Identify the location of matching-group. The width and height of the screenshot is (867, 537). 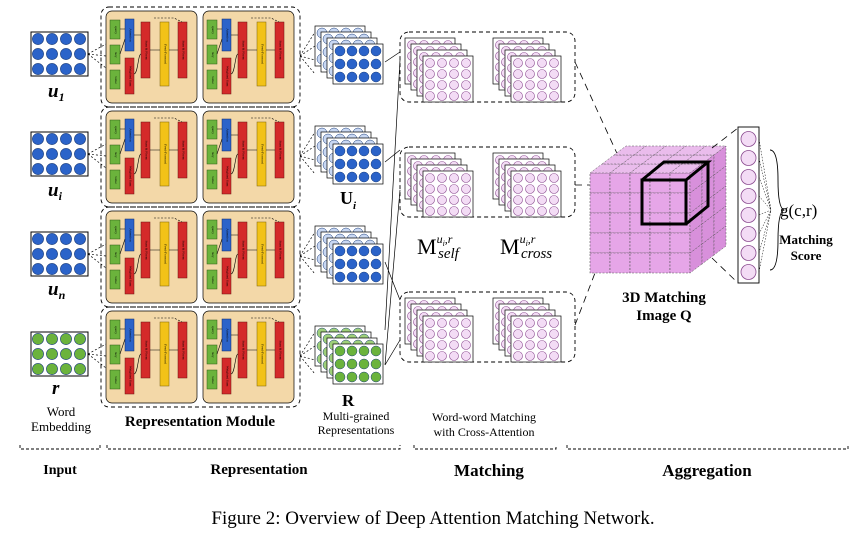
(487, 327).